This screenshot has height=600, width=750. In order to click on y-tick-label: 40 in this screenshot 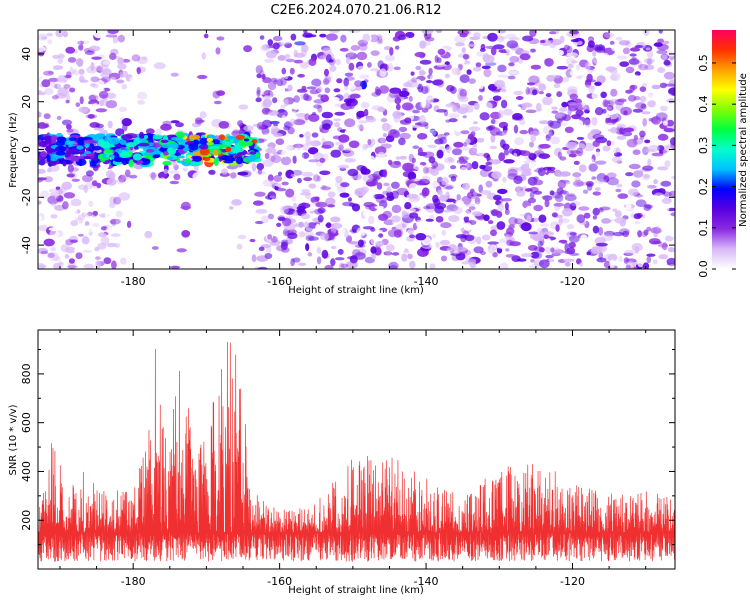, I will do `click(26, 54)`.